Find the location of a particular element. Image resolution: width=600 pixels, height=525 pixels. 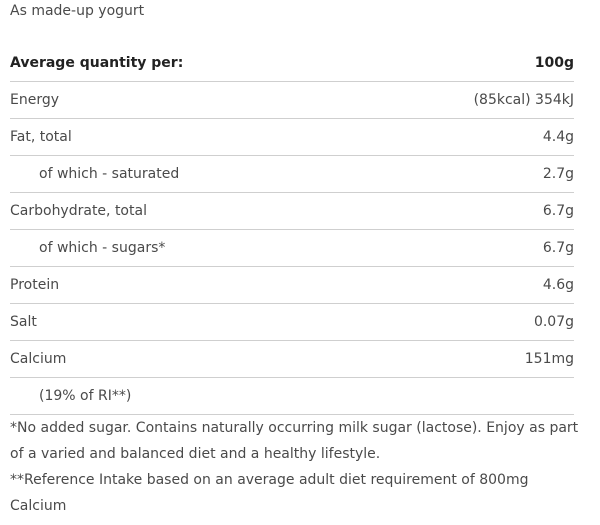

nutrition-row-protein: Protein 4.6g is located at coordinates (292, 284).